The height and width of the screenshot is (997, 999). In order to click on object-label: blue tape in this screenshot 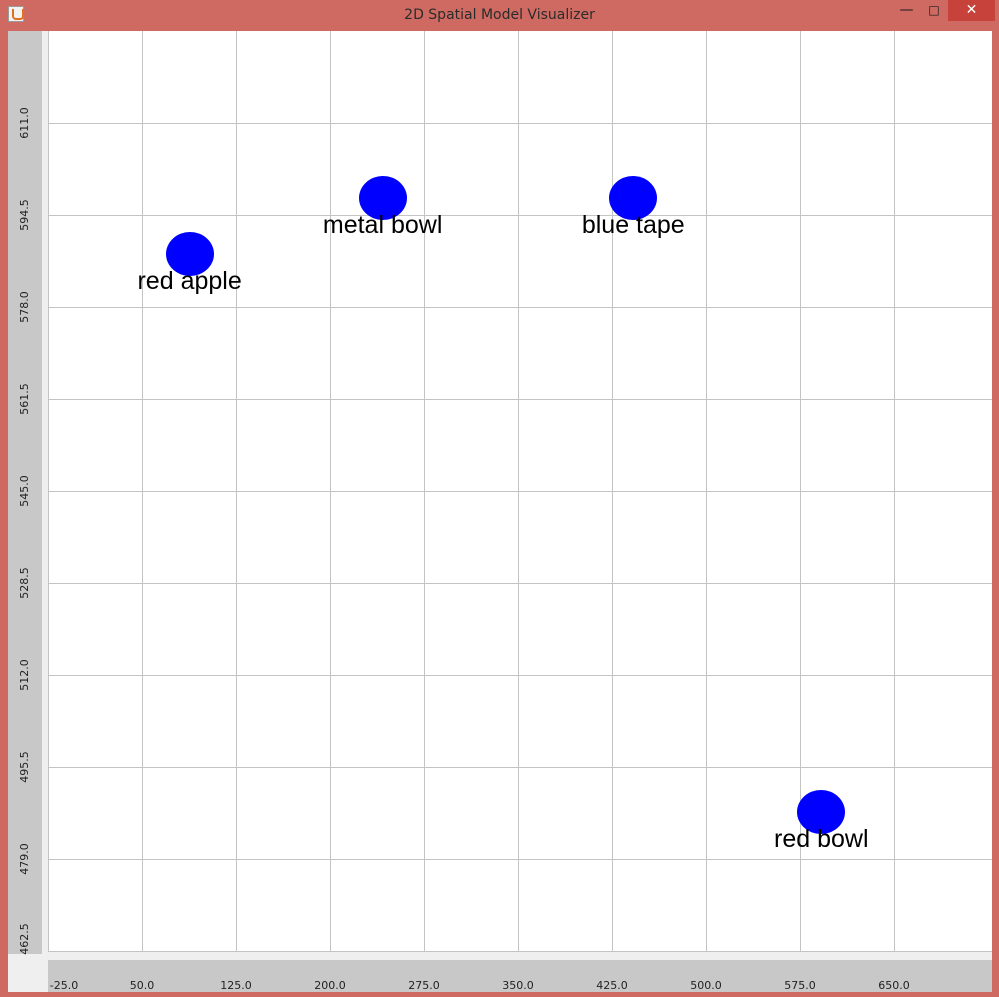, I will do `click(633, 225)`.